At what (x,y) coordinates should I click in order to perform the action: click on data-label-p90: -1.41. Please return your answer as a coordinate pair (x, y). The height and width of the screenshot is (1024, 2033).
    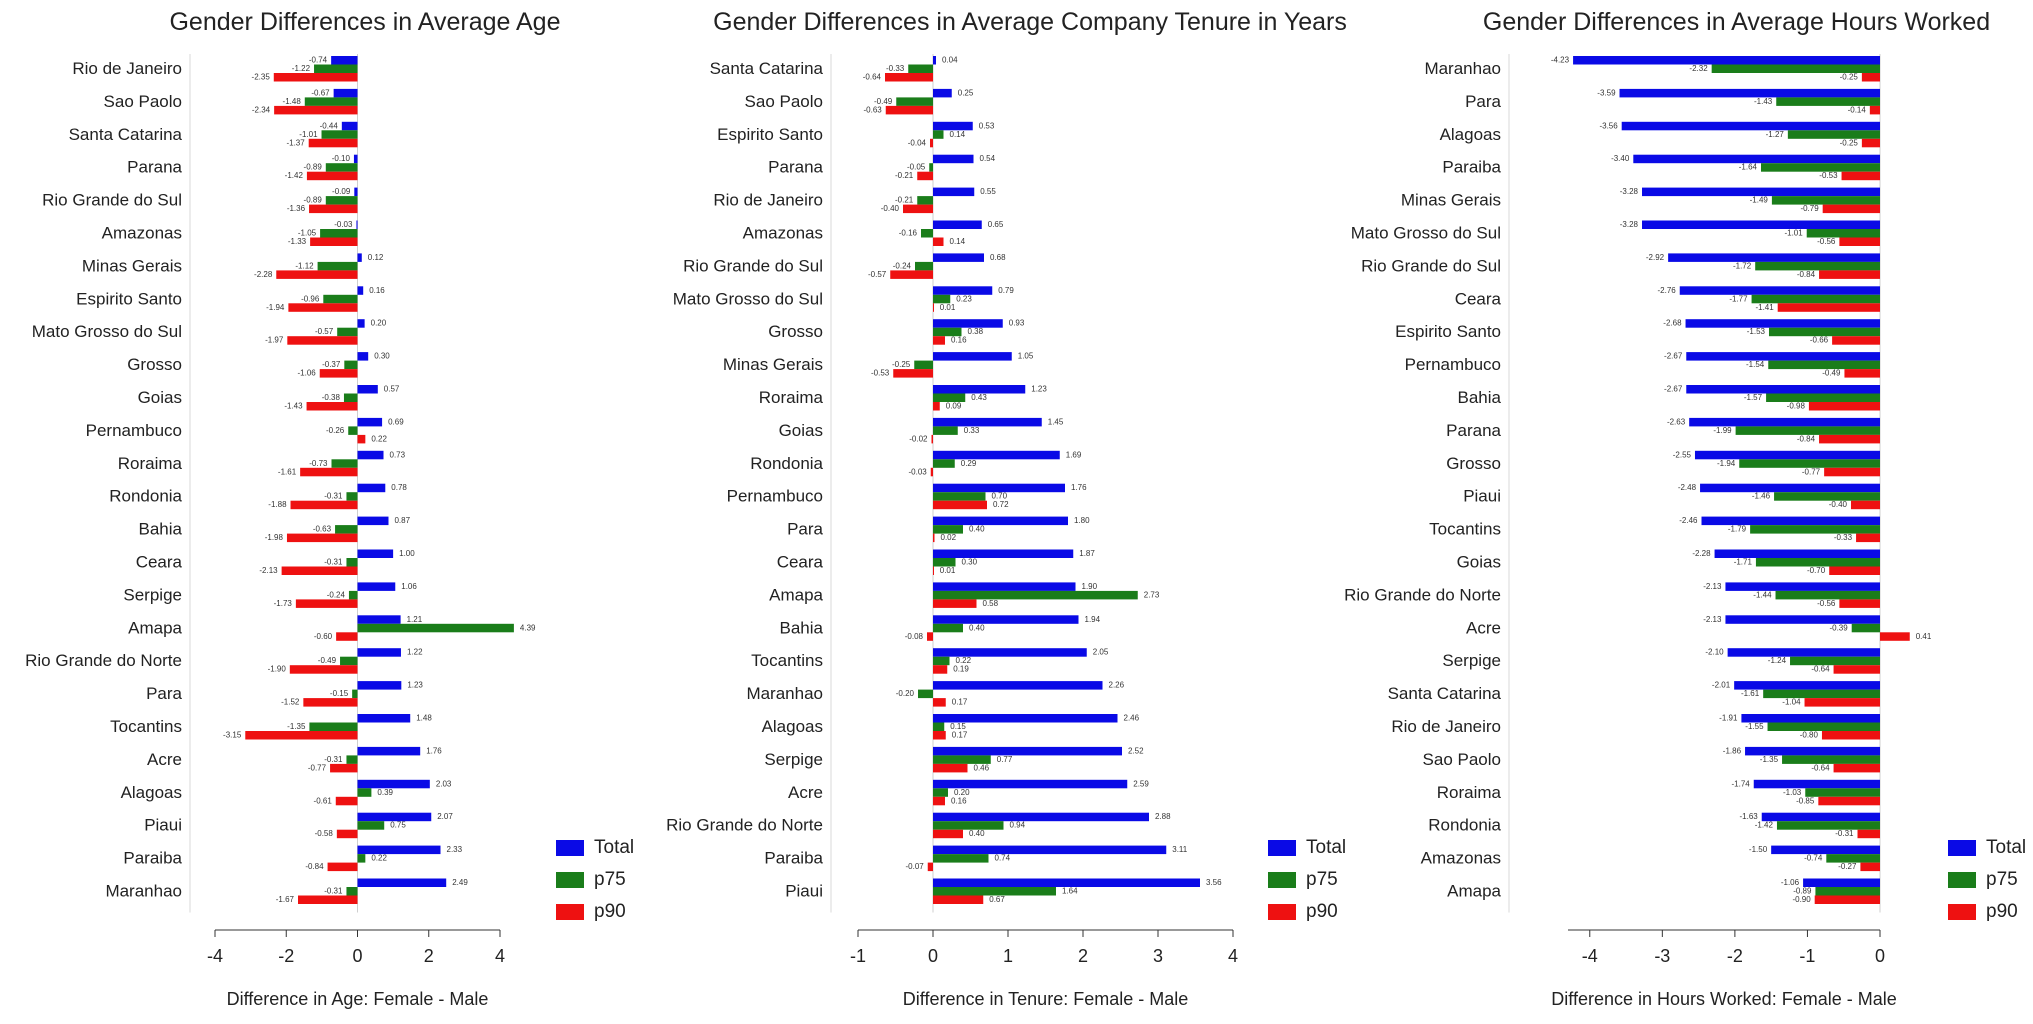
    Looking at the image, I should click on (1764, 307).